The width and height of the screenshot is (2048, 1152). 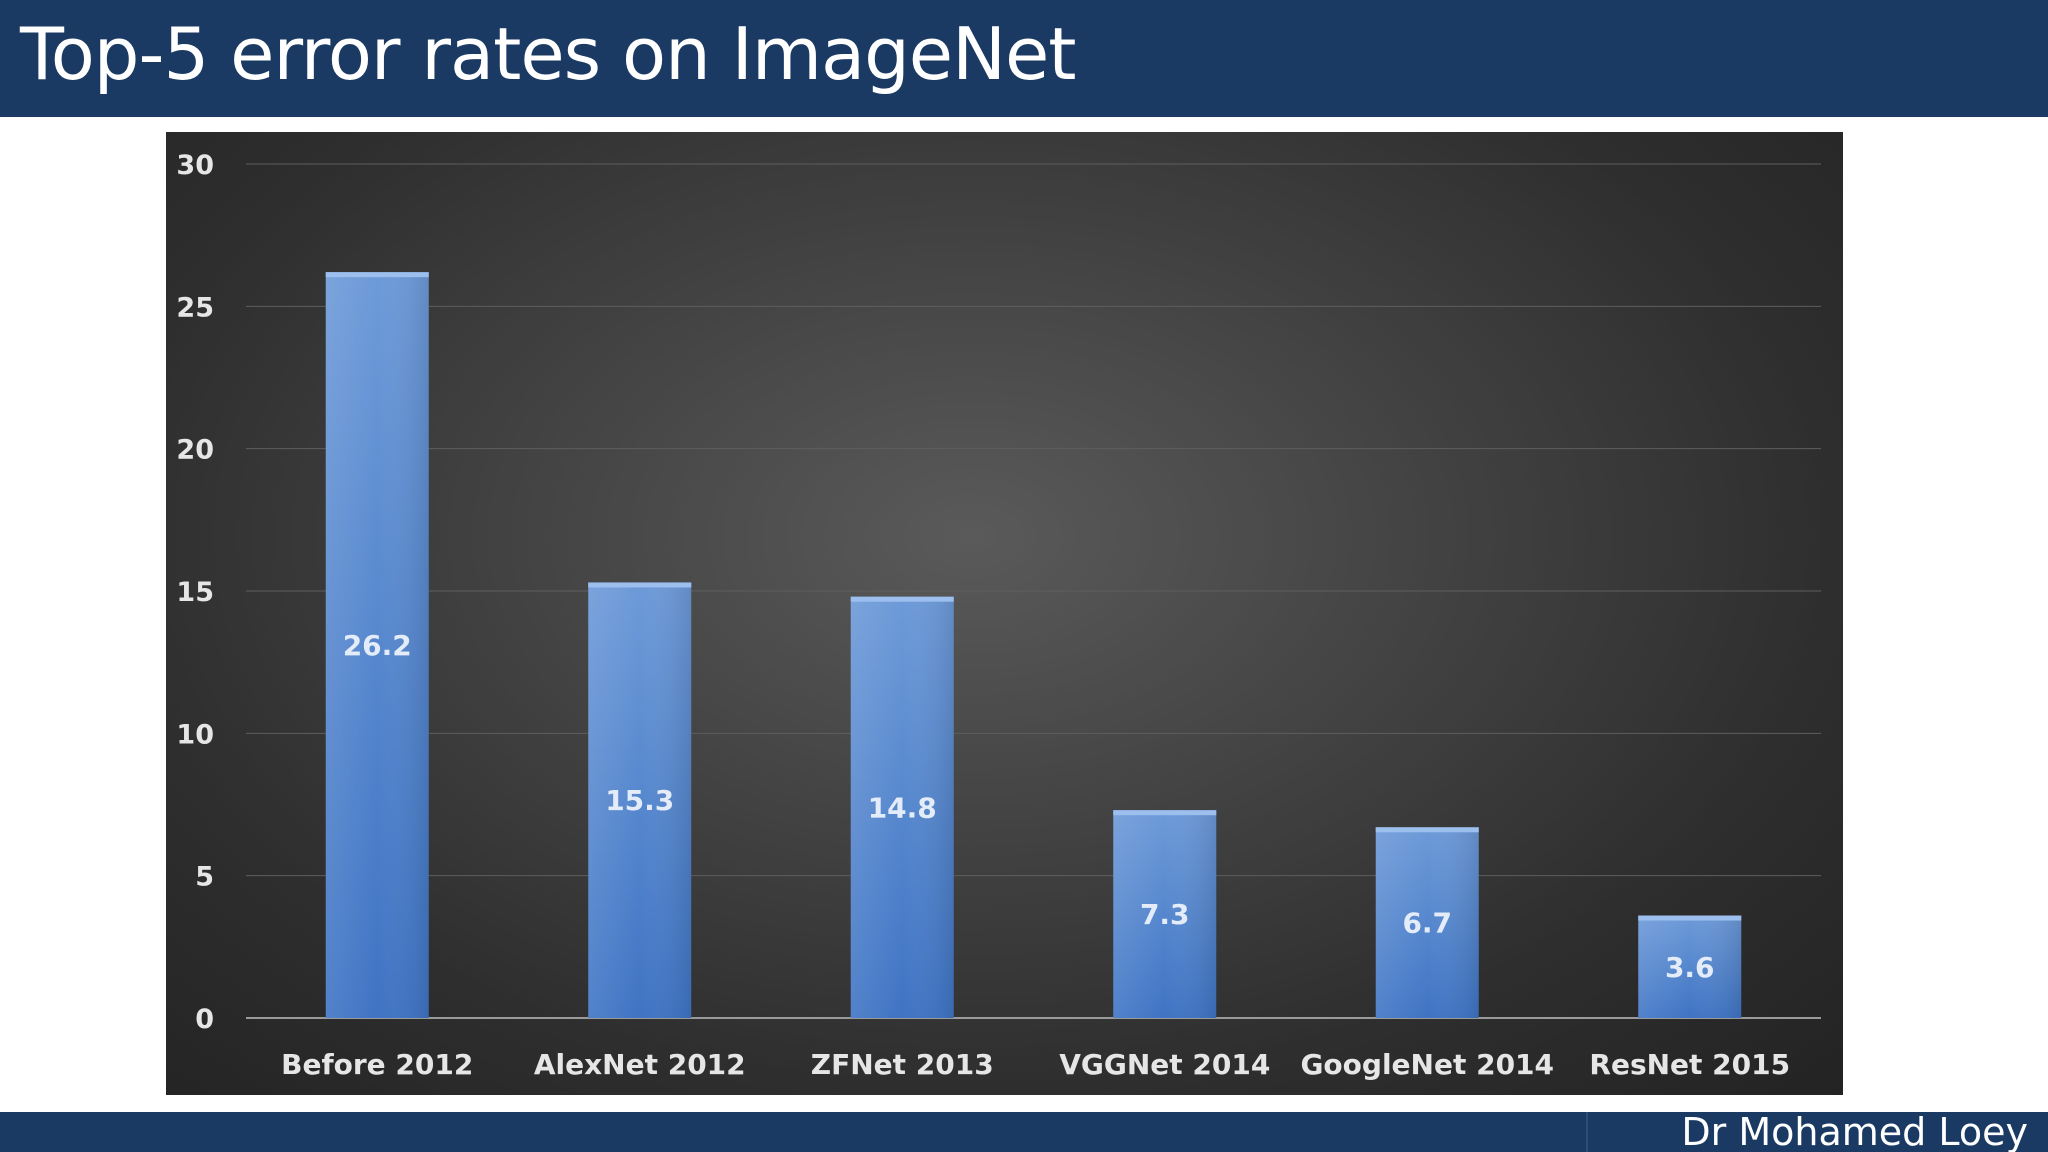 What do you see at coordinates (548, 54) in the screenshot?
I see `slide-title: Top-5 error rates on ImageNet` at bounding box center [548, 54].